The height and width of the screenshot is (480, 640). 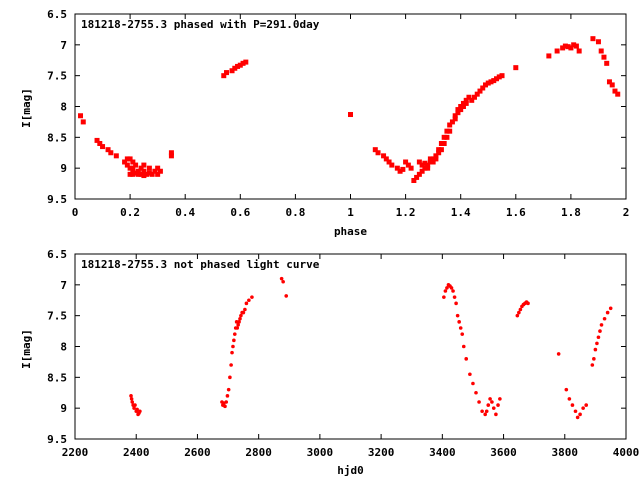 What do you see at coordinates (63, 408) in the screenshot?
I see `y-tick-label: 9` at bounding box center [63, 408].